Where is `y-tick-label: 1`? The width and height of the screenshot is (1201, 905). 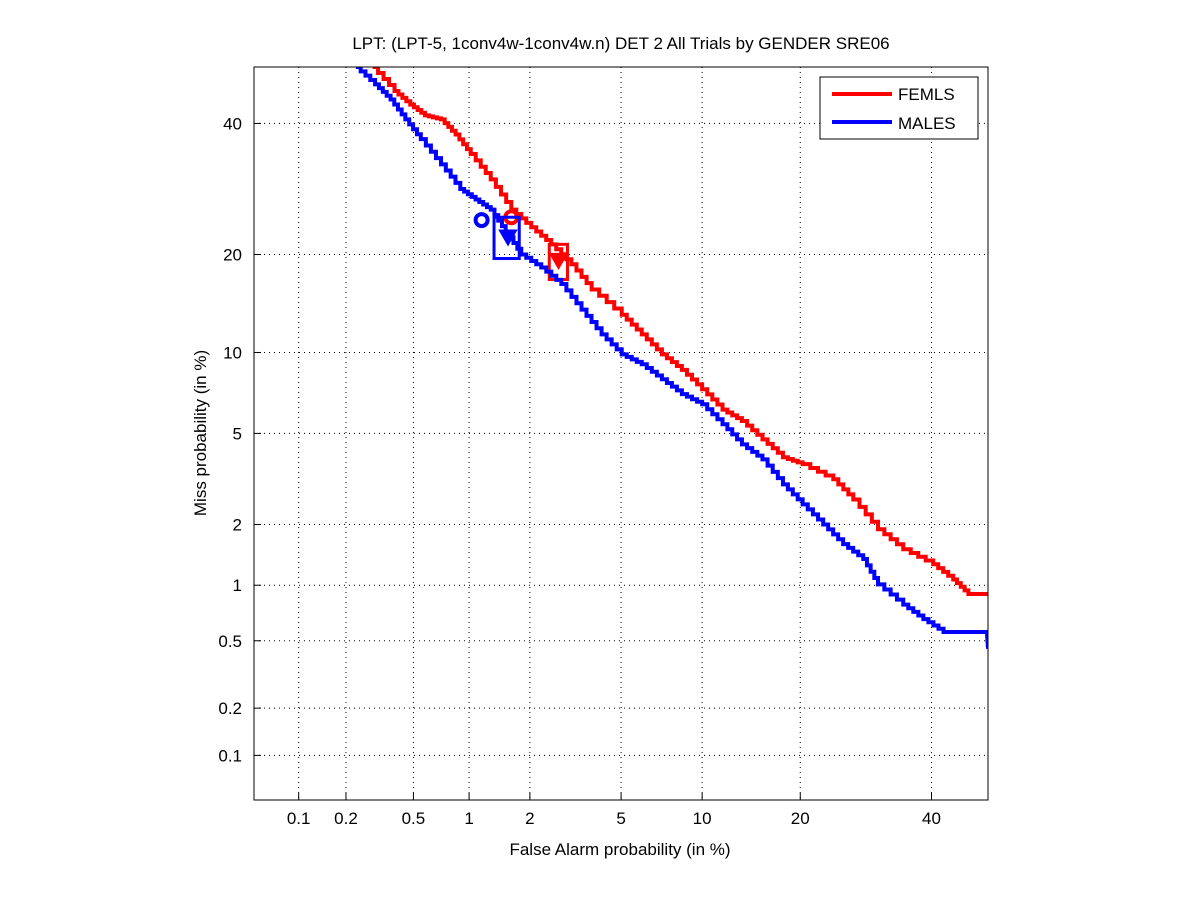
y-tick-label: 1 is located at coordinates (237, 585).